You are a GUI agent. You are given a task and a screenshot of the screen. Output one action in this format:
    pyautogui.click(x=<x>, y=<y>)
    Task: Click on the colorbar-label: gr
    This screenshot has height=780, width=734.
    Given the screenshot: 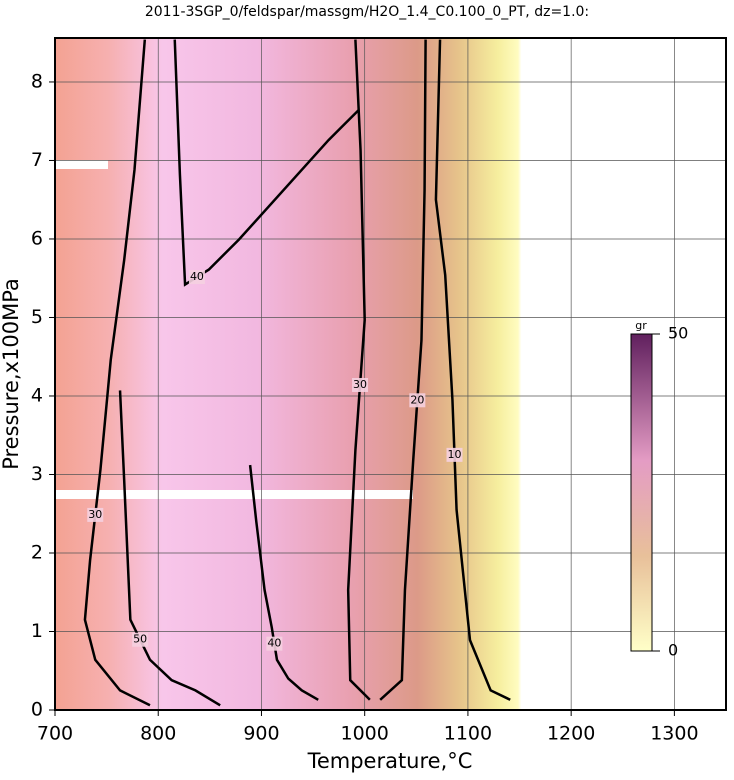 What is the action you would take?
    pyautogui.click(x=641, y=325)
    